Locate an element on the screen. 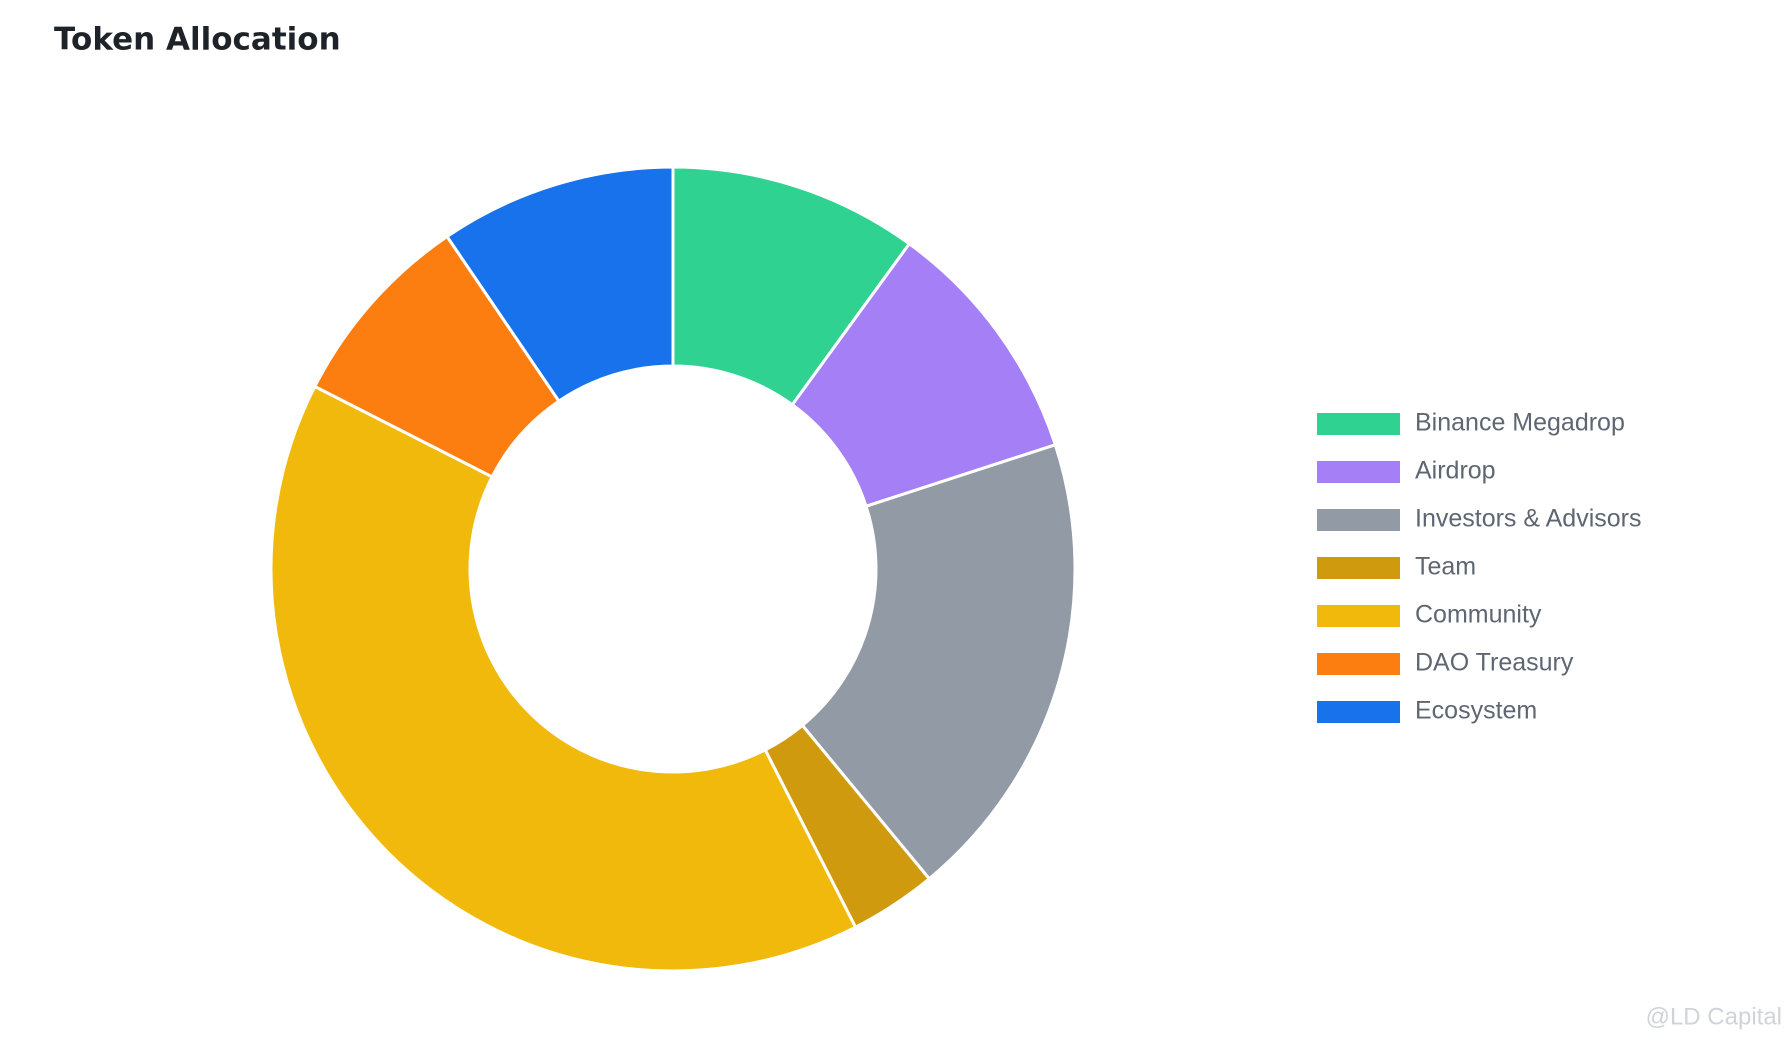 The width and height of the screenshot is (1791, 1040). legend-label: DAO Treasury is located at coordinates (1494, 663).